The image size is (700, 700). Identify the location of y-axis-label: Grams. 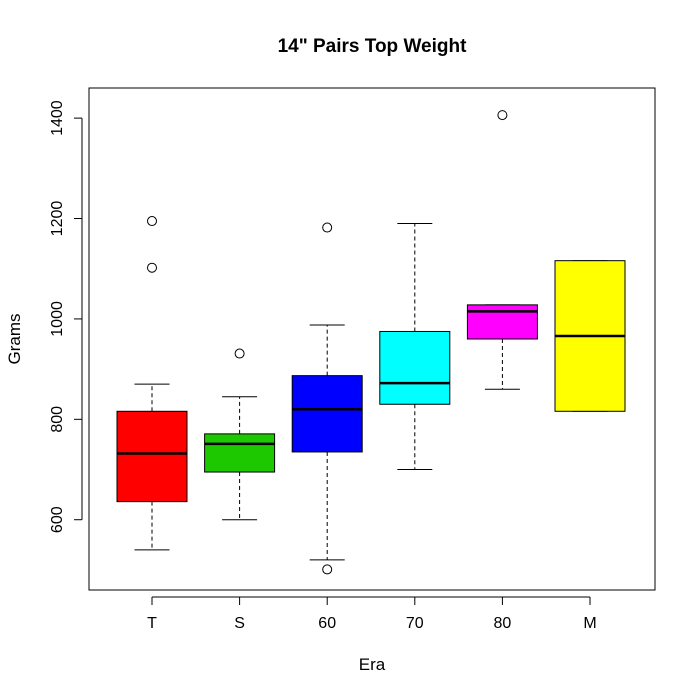
(14, 339).